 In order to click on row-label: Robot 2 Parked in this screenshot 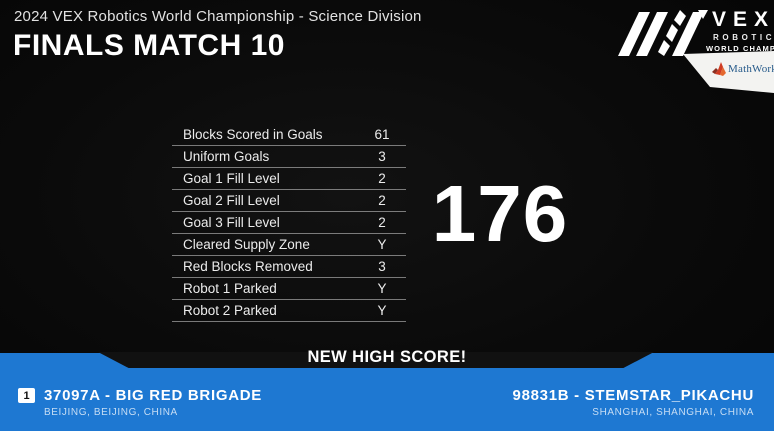, I will do `click(230, 310)`.